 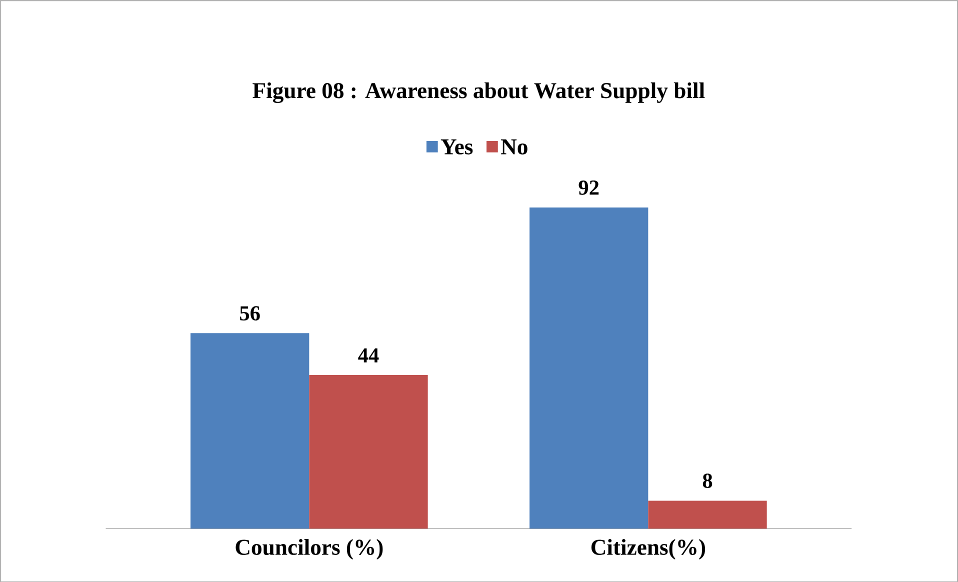 What do you see at coordinates (588, 187) in the screenshot?
I see `data-label: 92` at bounding box center [588, 187].